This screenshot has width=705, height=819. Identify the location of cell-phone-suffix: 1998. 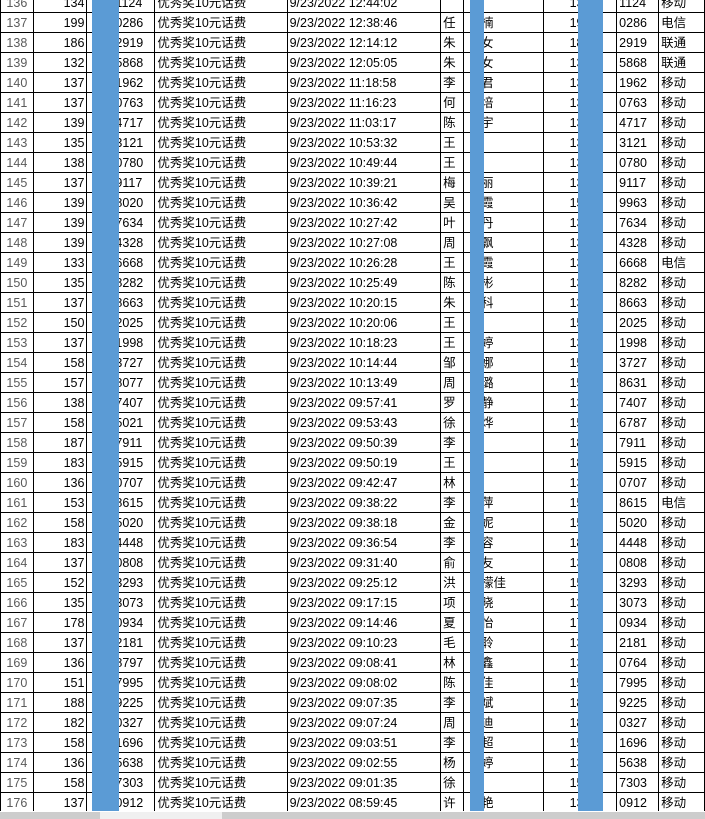
(134, 342).